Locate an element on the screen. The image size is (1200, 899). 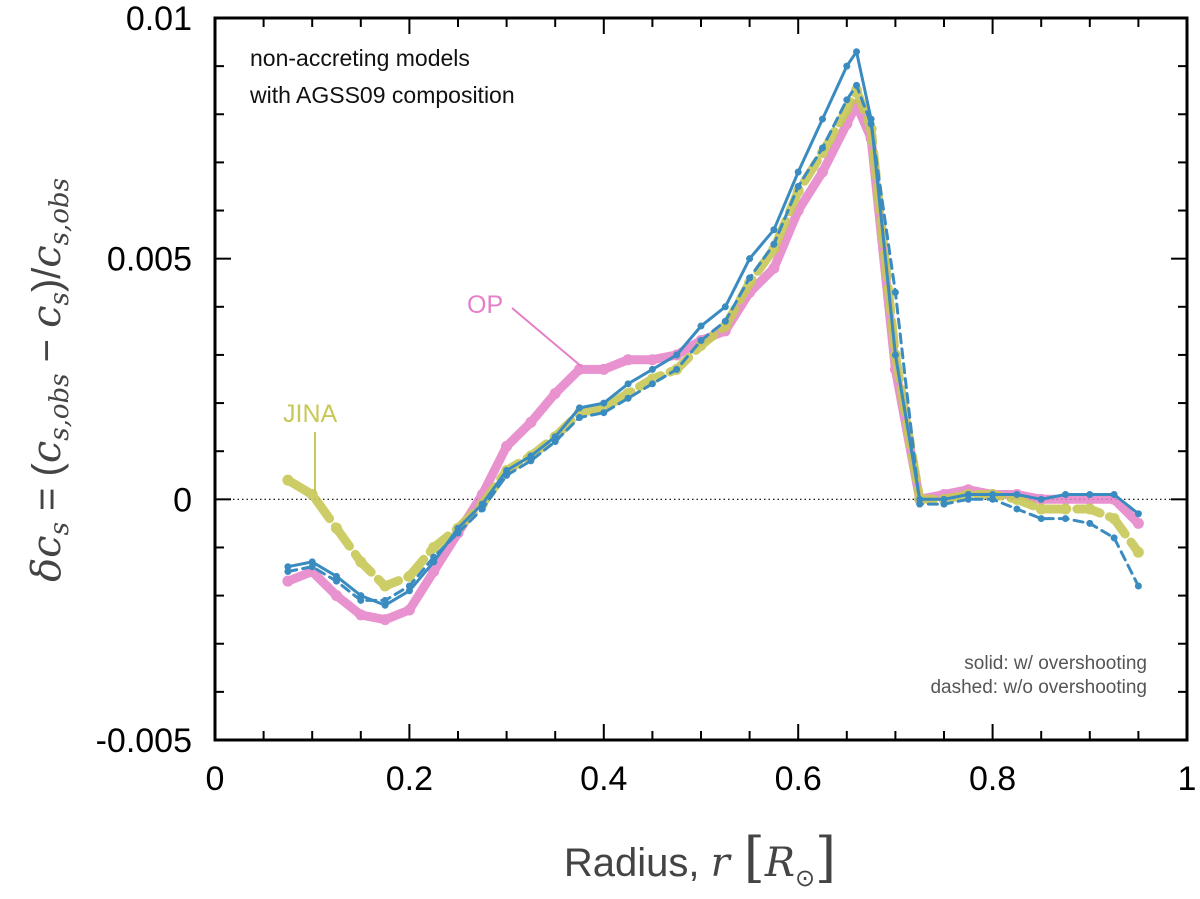
x-tick-label: 0.4 is located at coordinates (603, 779).